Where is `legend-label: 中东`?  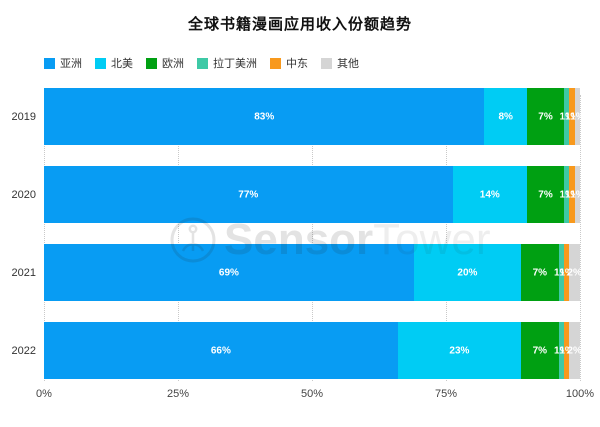
legend-label: 中东 is located at coordinates (297, 64).